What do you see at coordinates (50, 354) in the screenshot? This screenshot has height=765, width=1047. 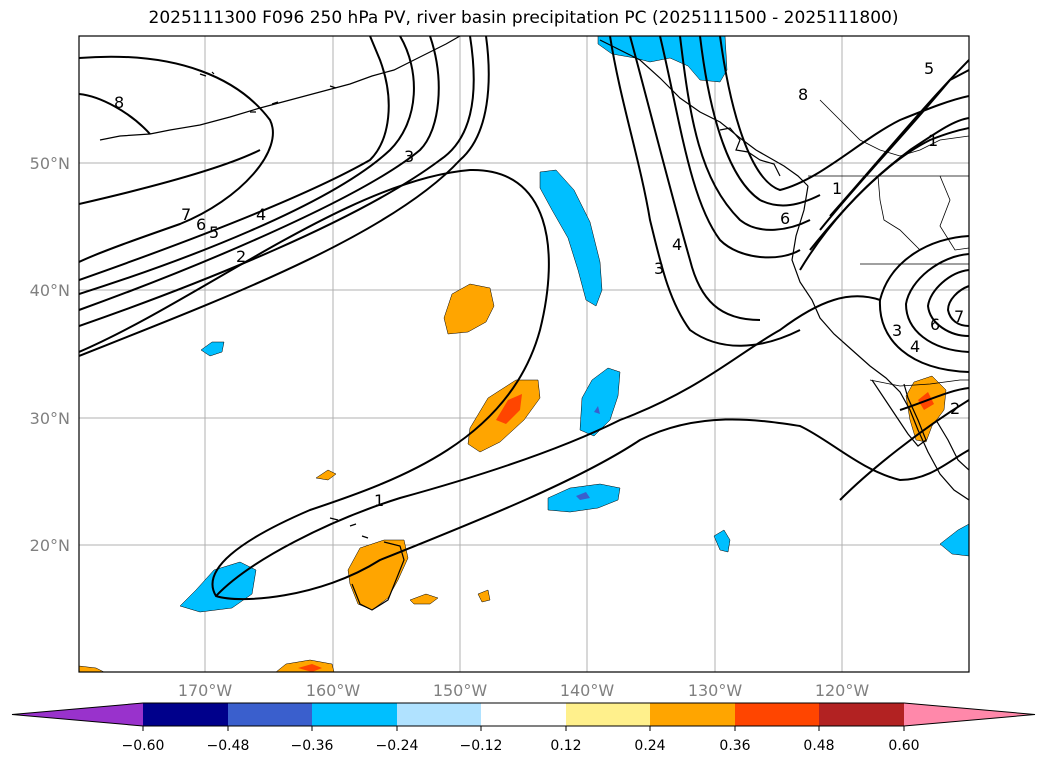 I see `latitude-labels: 50°N 40°N 30°N 20°N` at bounding box center [50, 354].